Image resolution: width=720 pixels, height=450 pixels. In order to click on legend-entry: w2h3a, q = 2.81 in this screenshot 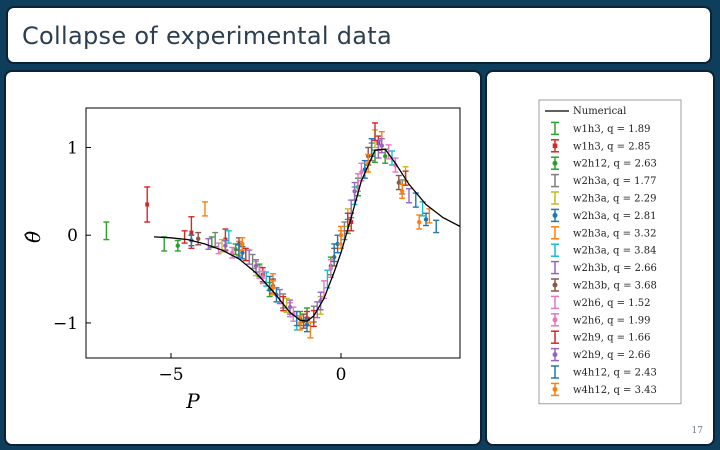, I will do `click(603, 215)`.